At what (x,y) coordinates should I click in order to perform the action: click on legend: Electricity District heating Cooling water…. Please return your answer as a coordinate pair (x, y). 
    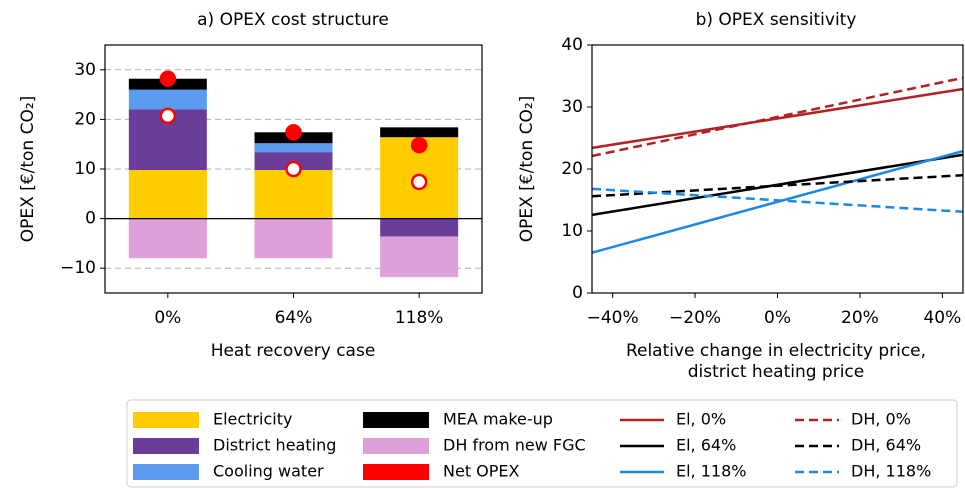
    Looking at the image, I should click on (532, 445).